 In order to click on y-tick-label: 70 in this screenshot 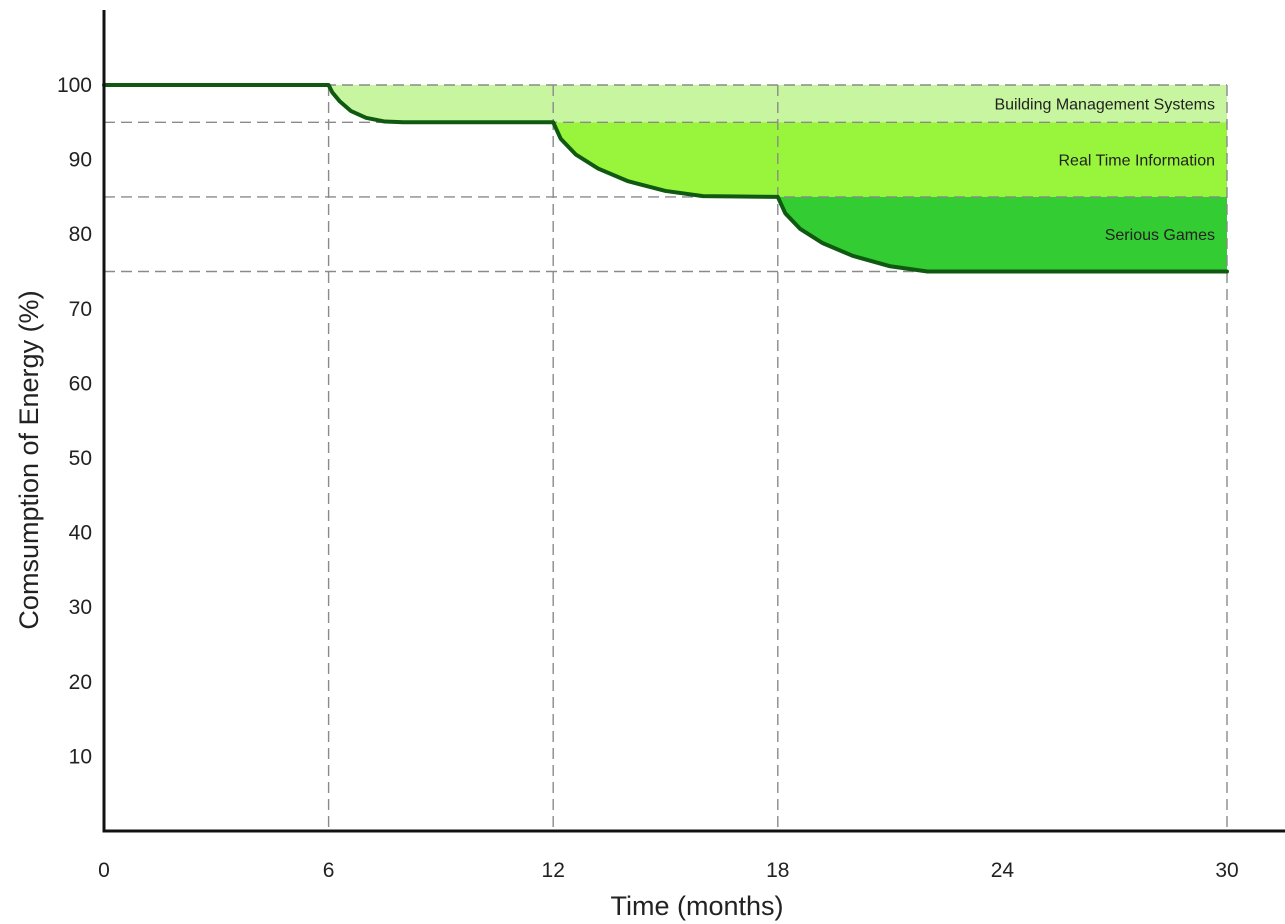, I will do `click(80, 309)`.